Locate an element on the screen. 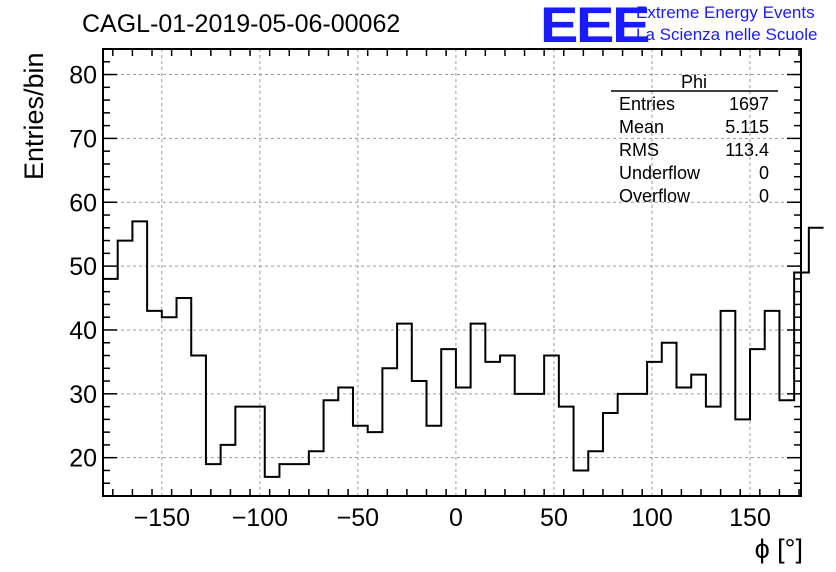 This screenshot has width=836, height=572. x-tick-label: −100 is located at coordinates (260, 518).